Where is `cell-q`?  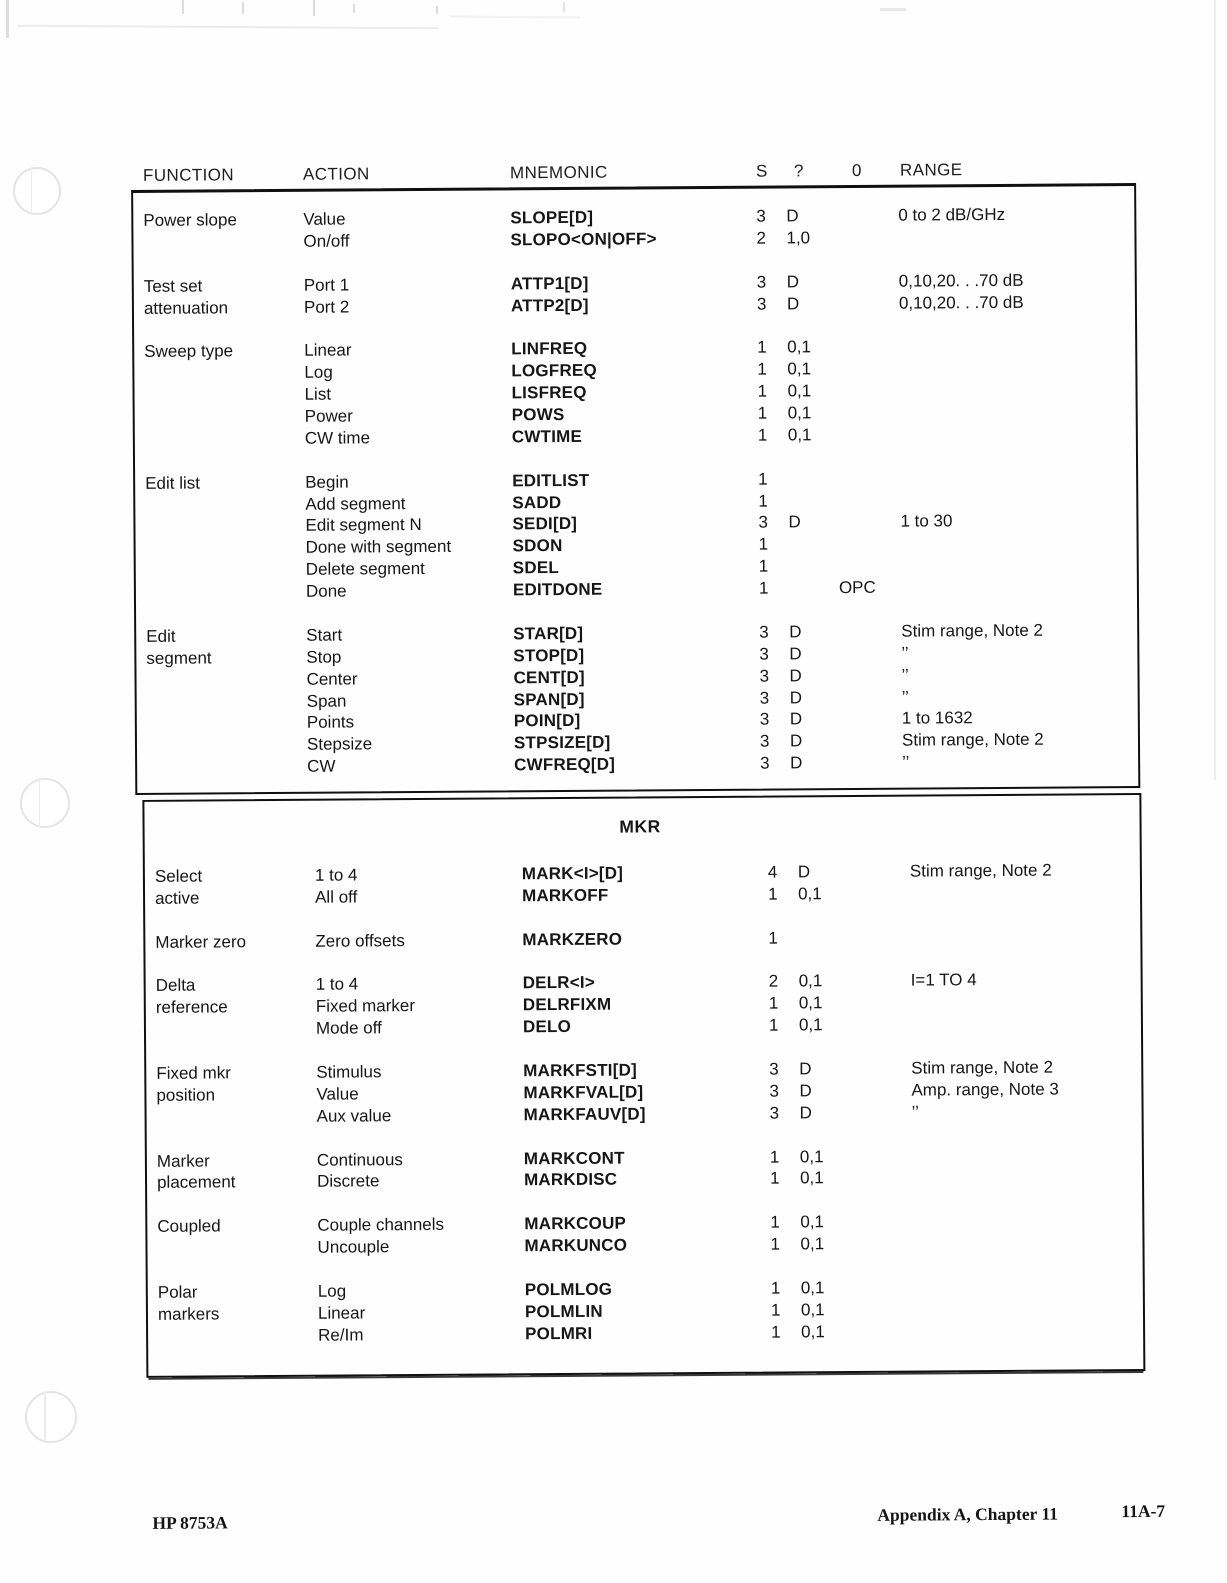
cell-q is located at coordinates (807, 479).